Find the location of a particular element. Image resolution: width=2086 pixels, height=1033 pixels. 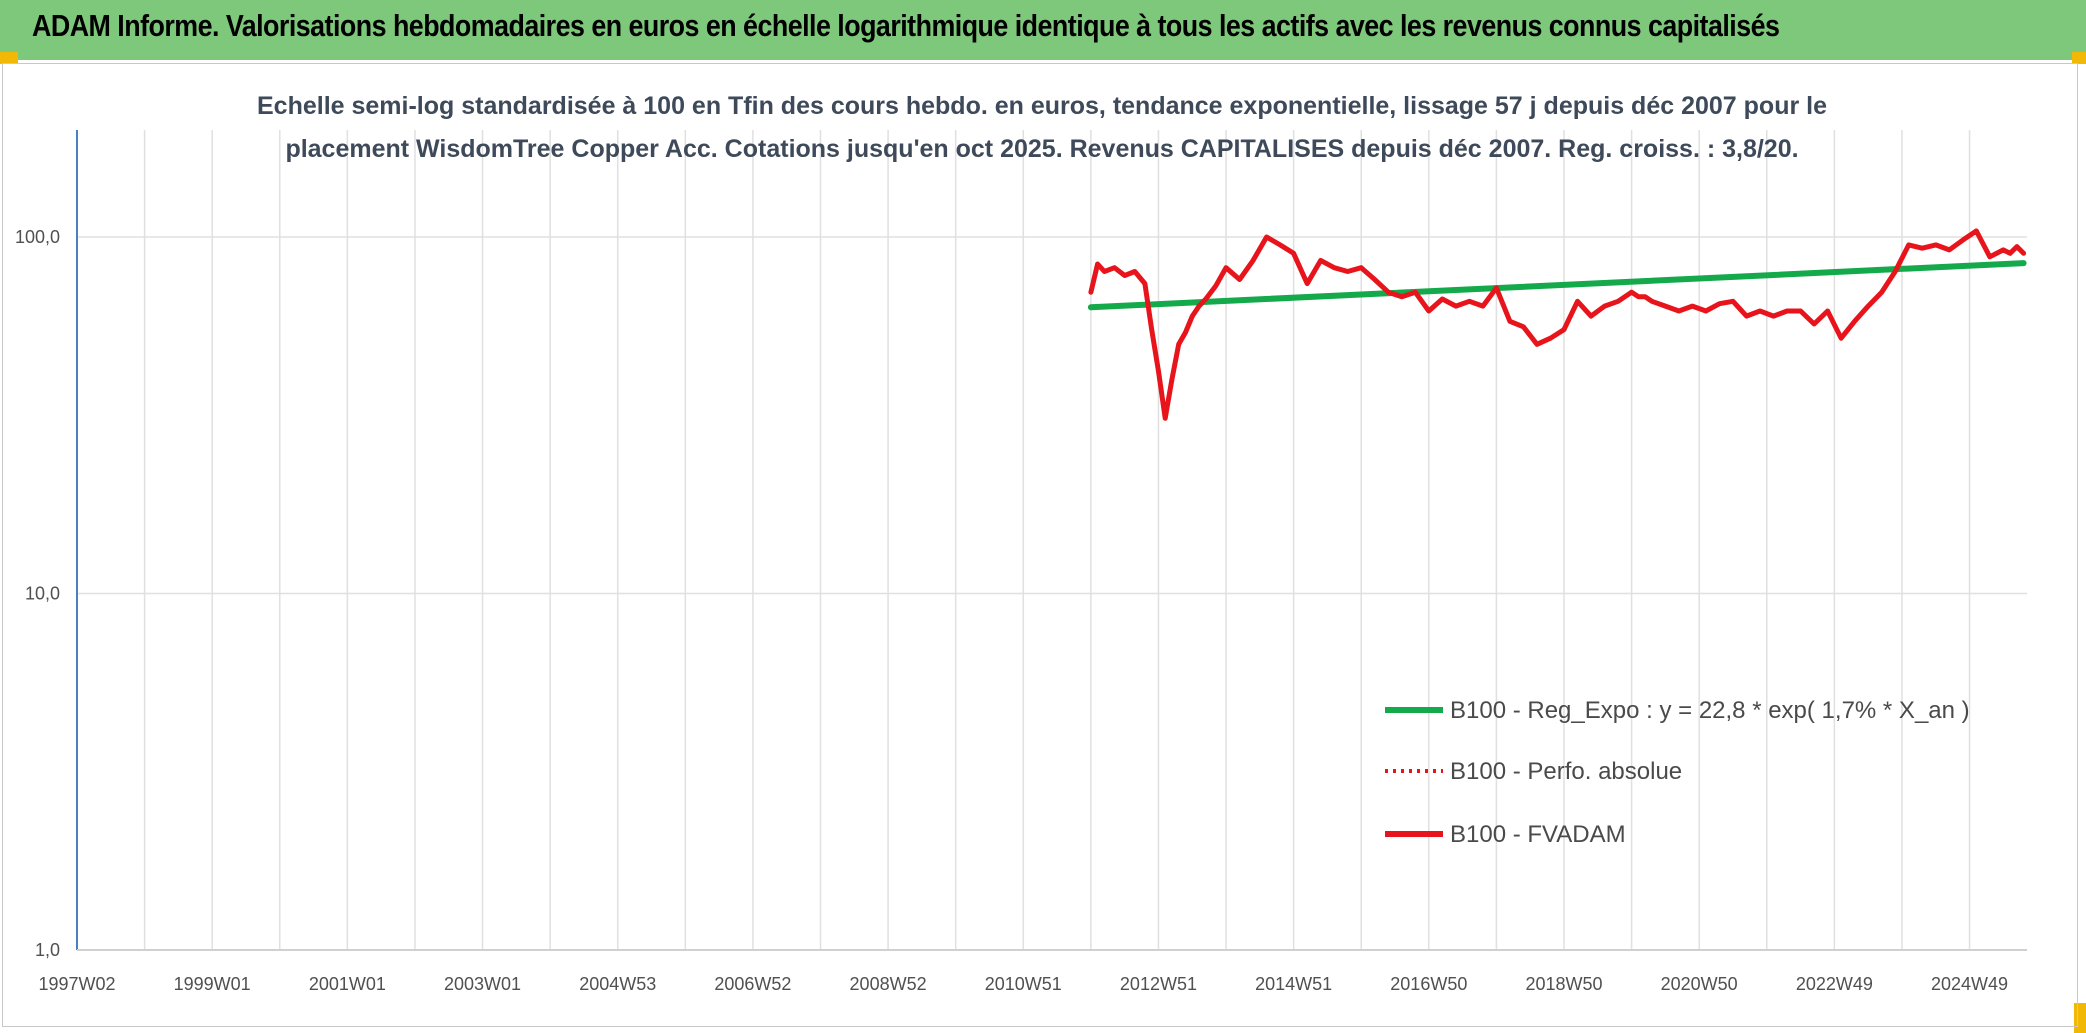

x-tick-label: 2020W50 is located at coordinates (1699, 984).